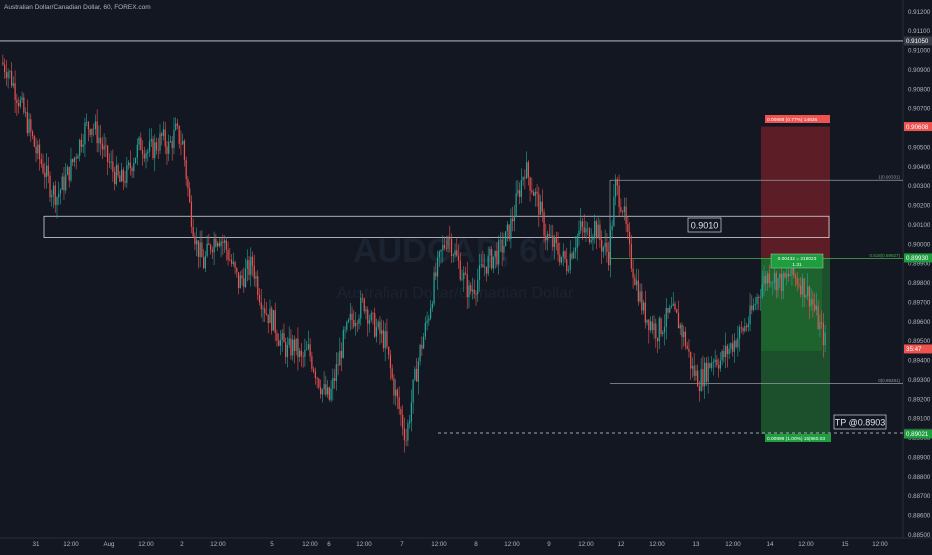  I want to click on y-tick-label: 0.90900, so click(919, 70).